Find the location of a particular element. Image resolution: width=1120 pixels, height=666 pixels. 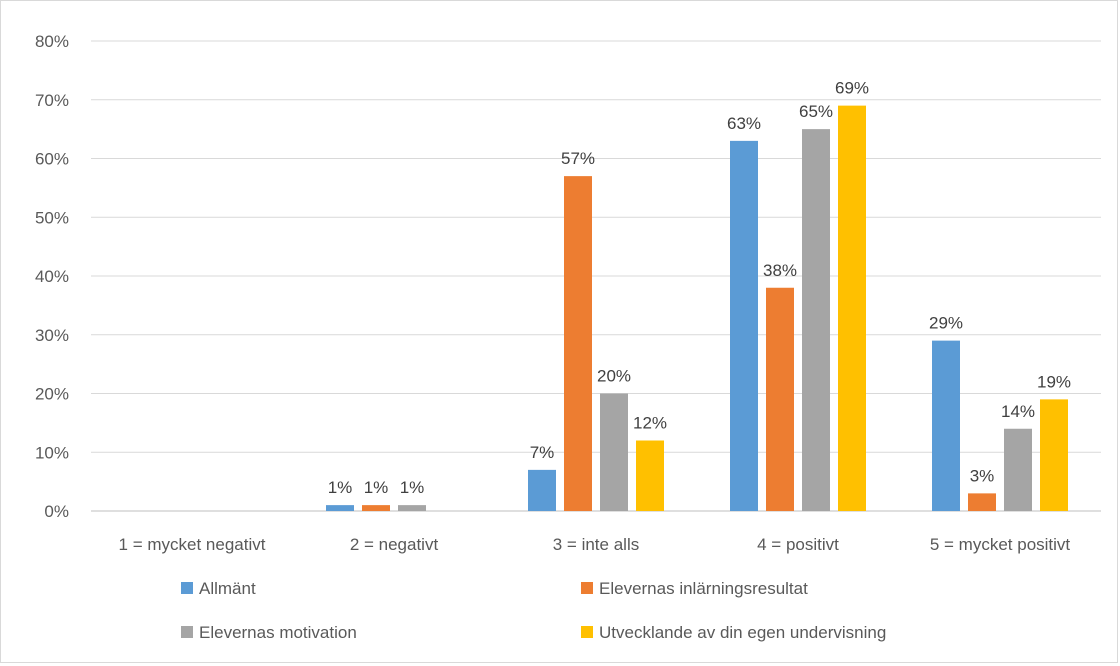

y-axis-ticks: 0% 10% 20% 30% 40% 50% 60% 70% 80% is located at coordinates (52, 276).